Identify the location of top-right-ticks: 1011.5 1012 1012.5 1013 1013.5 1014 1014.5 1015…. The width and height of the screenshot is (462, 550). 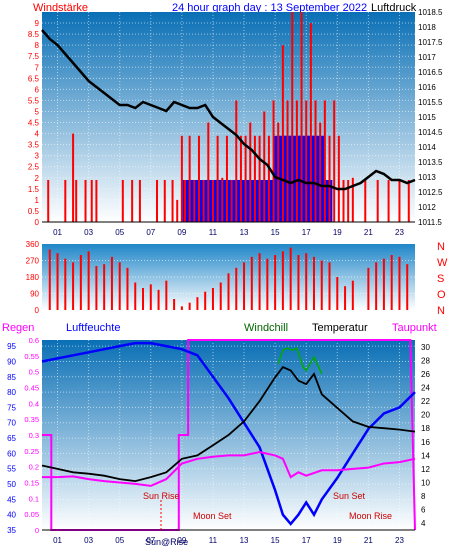
(430, 117).